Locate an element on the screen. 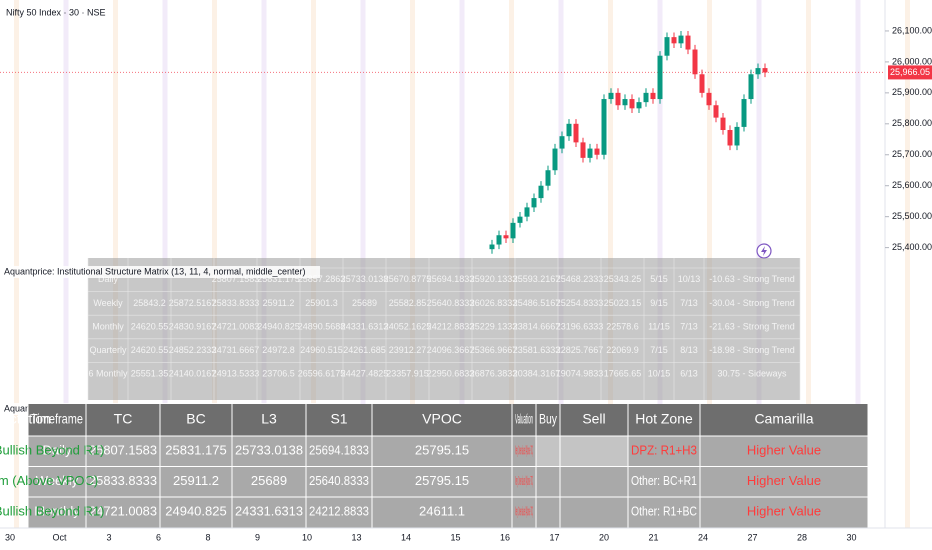 The width and height of the screenshot is (932, 550). last-price-label: 25,966.05 is located at coordinates (910, 72).